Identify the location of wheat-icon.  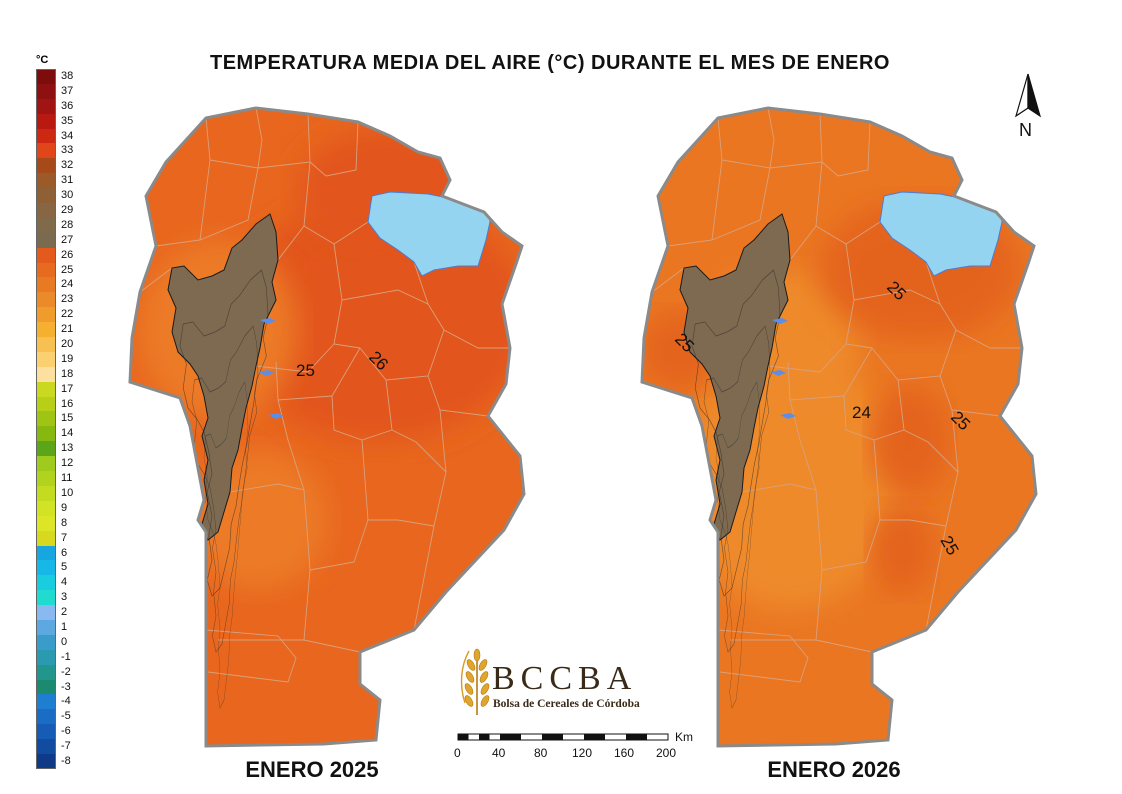
(475, 681).